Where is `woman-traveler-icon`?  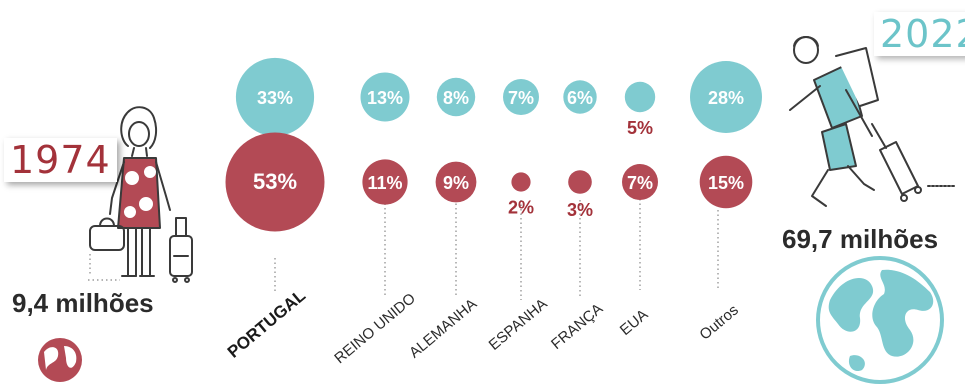 woman-traveler-icon is located at coordinates (141, 194).